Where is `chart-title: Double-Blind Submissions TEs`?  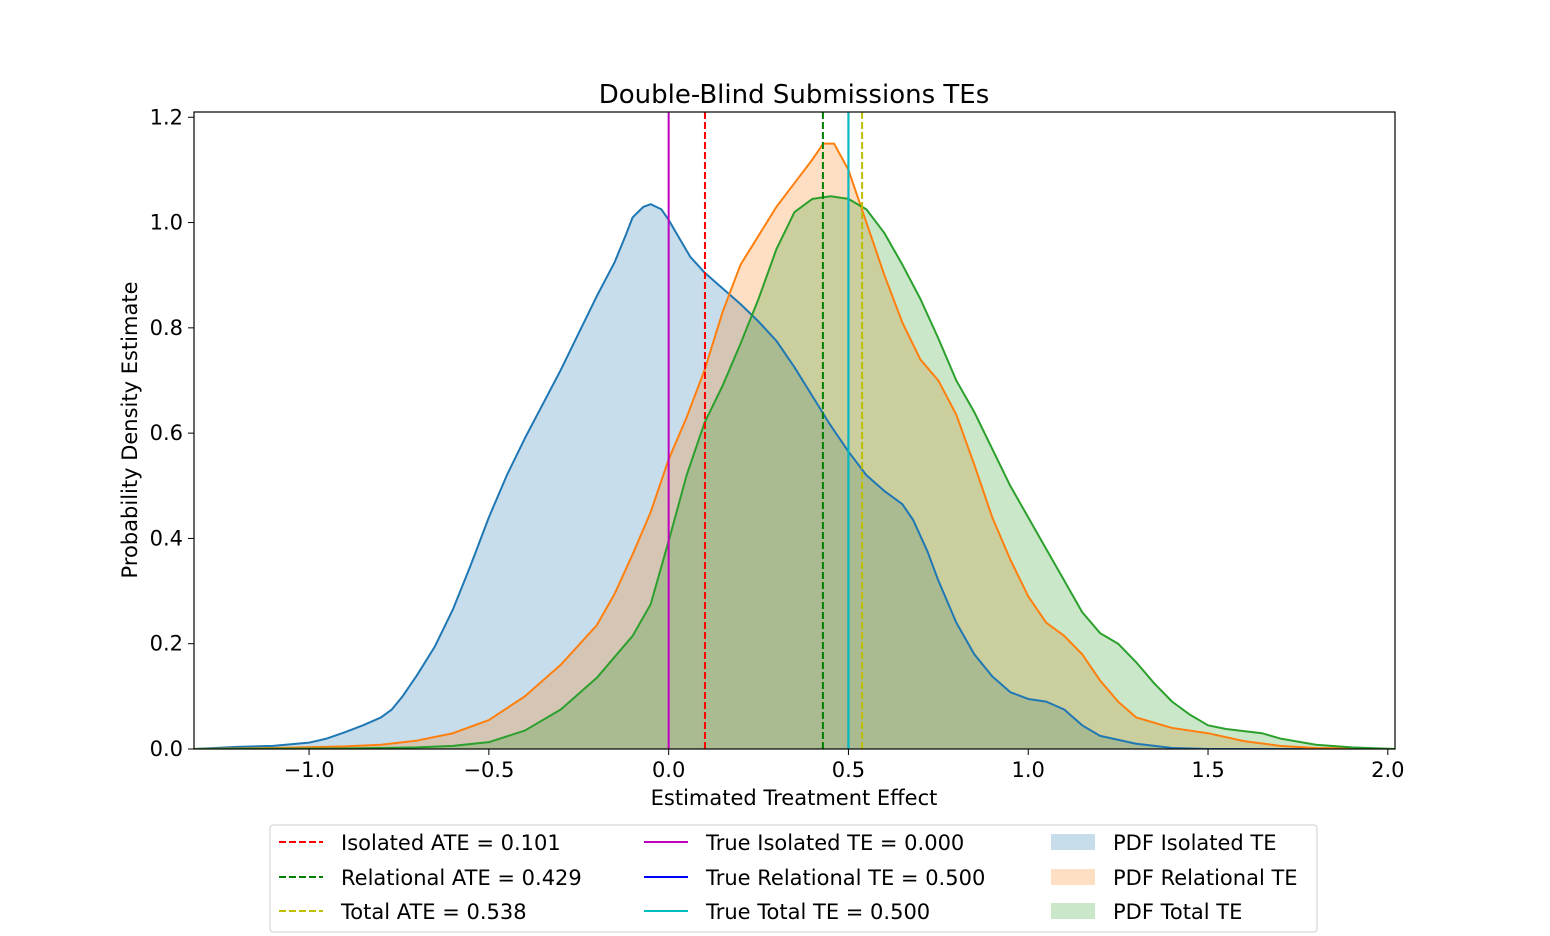
chart-title: Double-Blind Submissions TEs is located at coordinates (794, 95).